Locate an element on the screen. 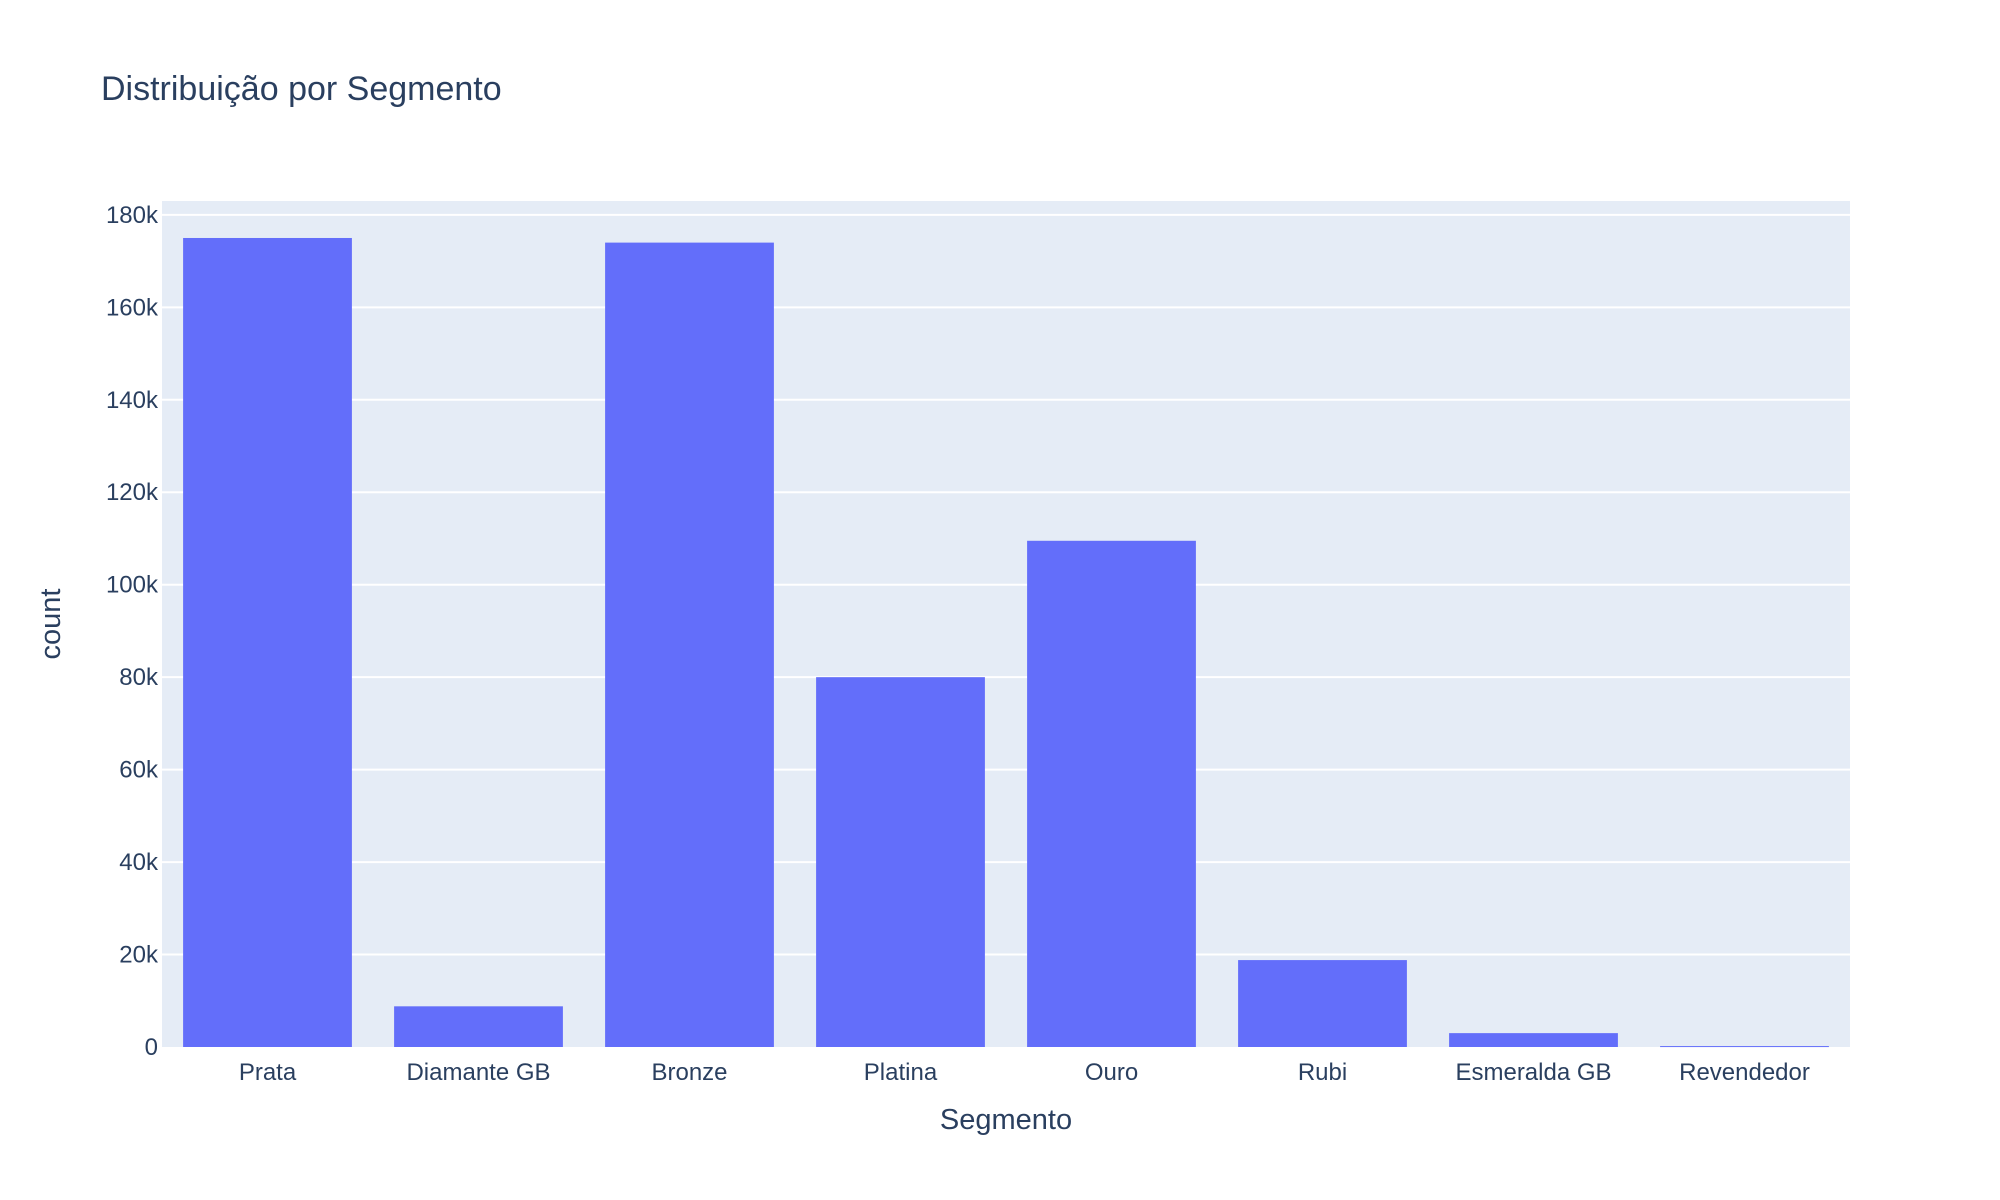 The width and height of the screenshot is (2000, 1200). x-tick-label: Esmeralda GB is located at coordinates (1533, 1072).